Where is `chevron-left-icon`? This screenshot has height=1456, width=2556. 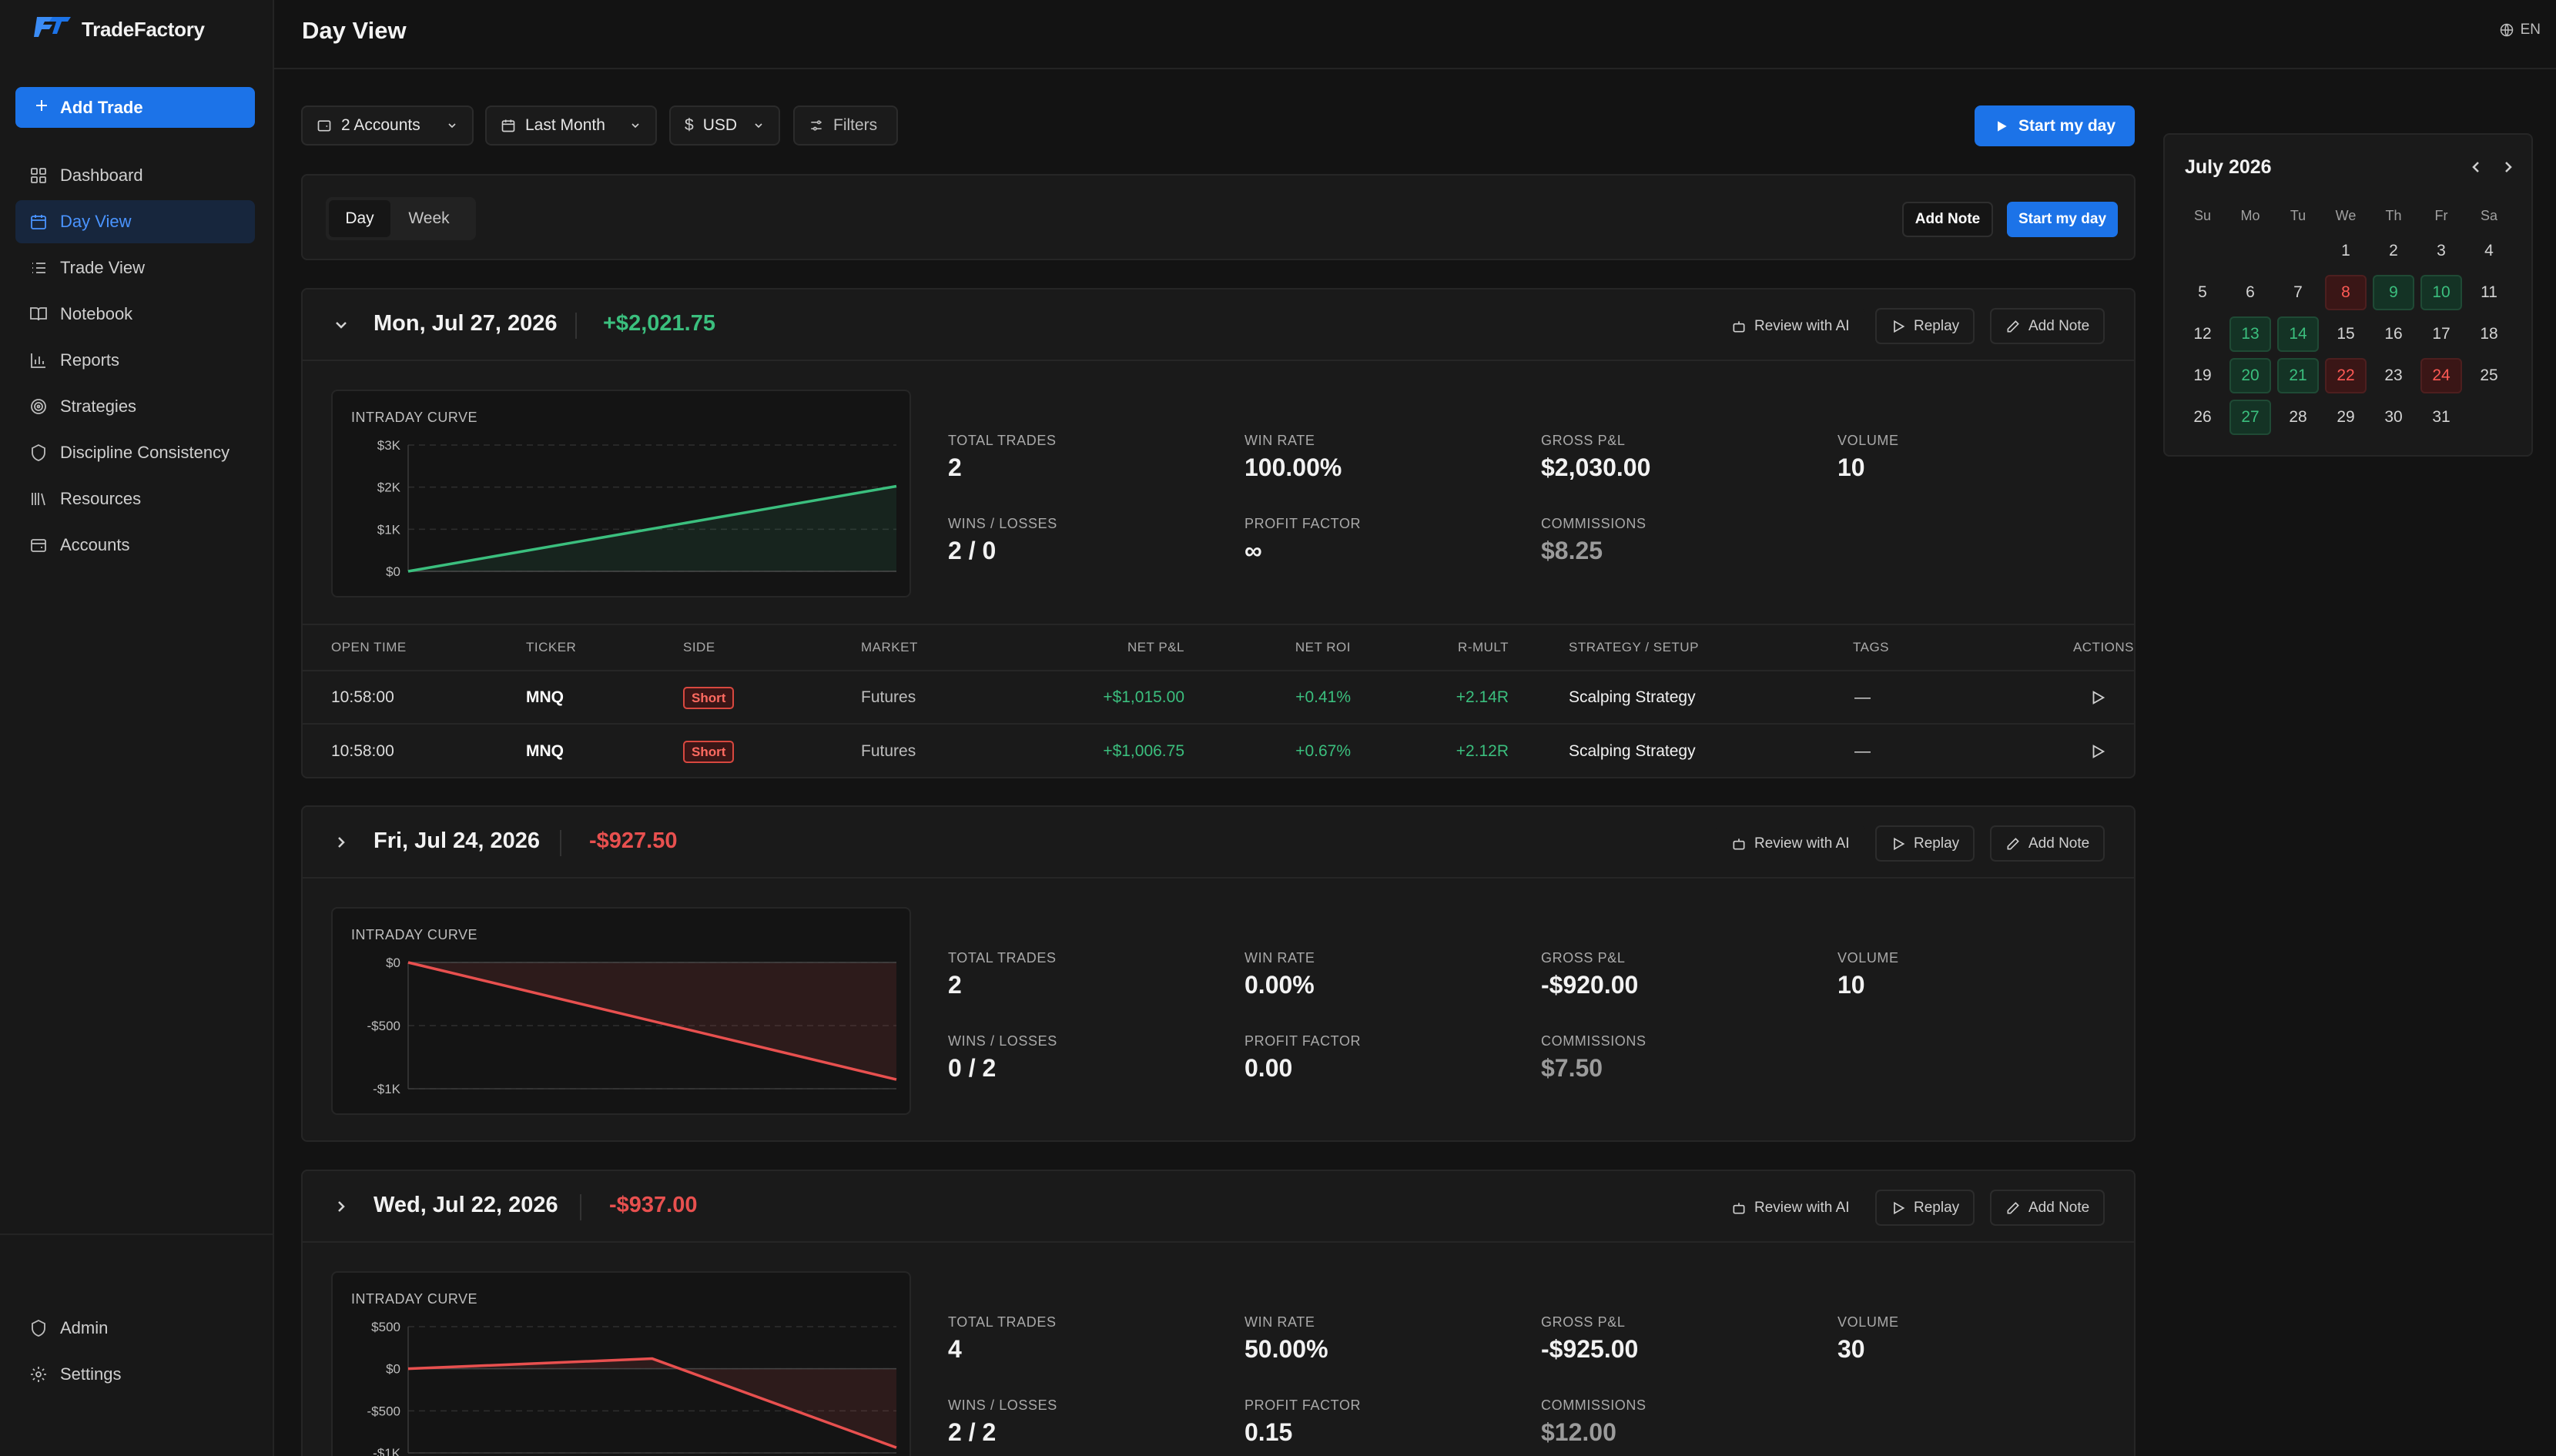 chevron-left-icon is located at coordinates (2476, 167).